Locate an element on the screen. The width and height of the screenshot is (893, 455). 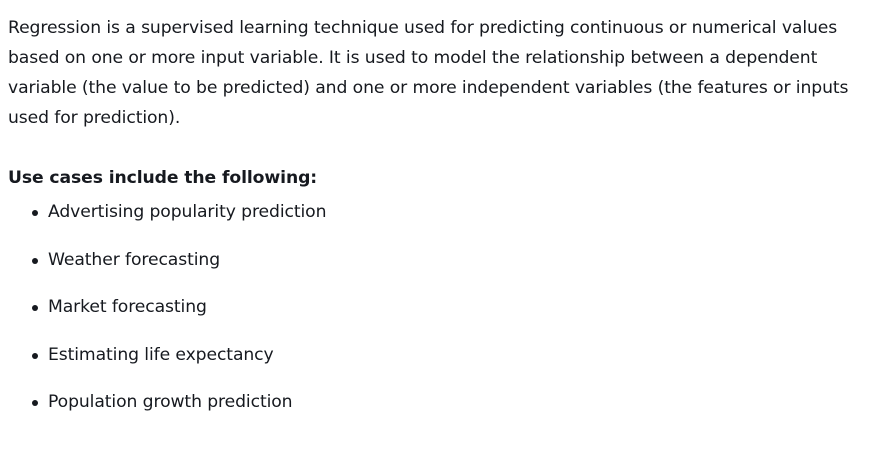
list-item-label: Estimating life expectancy is located at coordinates (161, 354).